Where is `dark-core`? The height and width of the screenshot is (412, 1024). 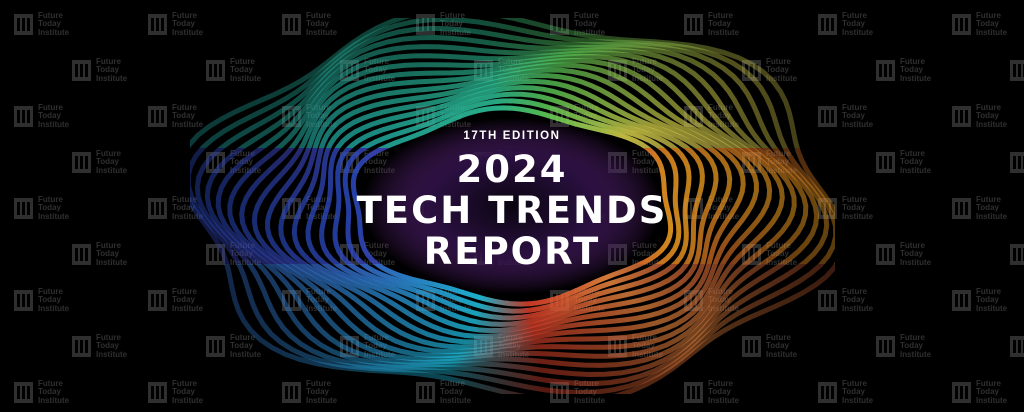
dark-core is located at coordinates (512, 206).